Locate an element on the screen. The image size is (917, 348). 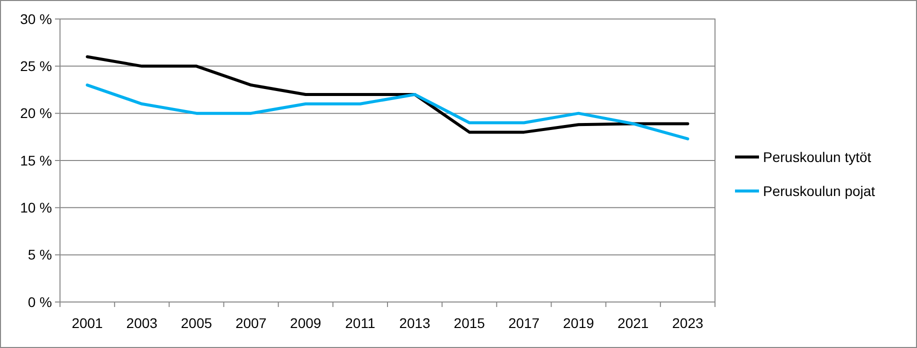
x-tick-label: 2019 is located at coordinates (578, 323).